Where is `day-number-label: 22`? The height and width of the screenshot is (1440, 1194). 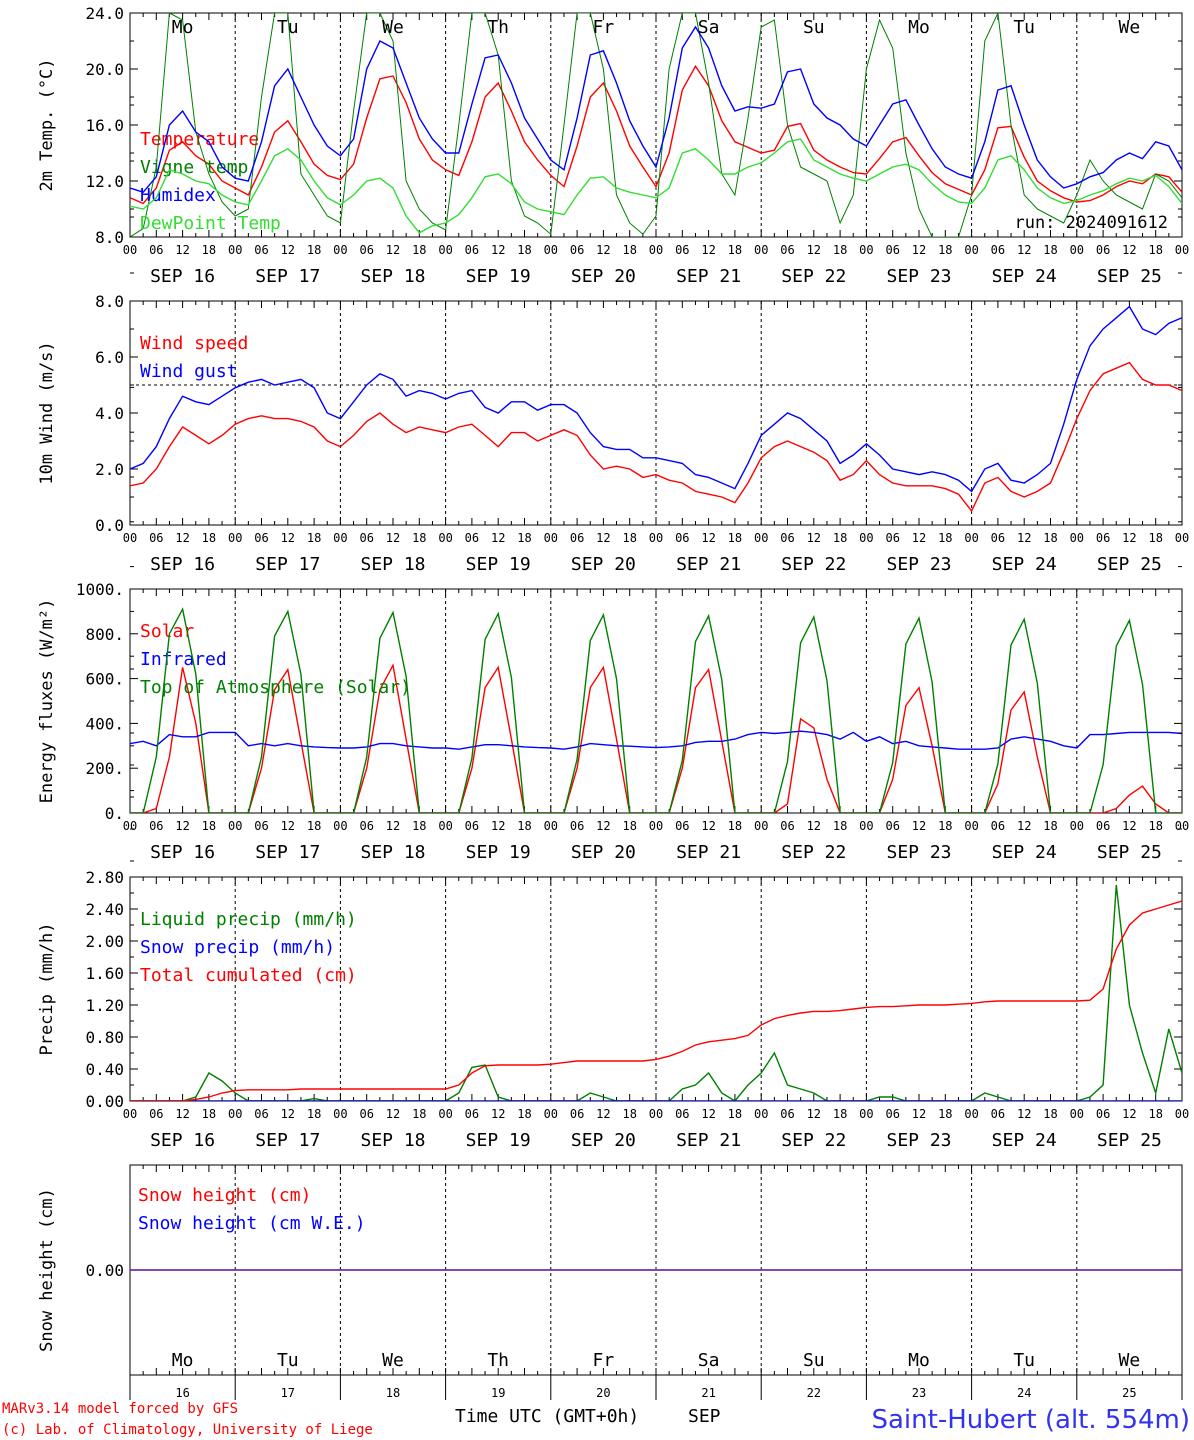
day-number-label: 22 is located at coordinates (814, 1393).